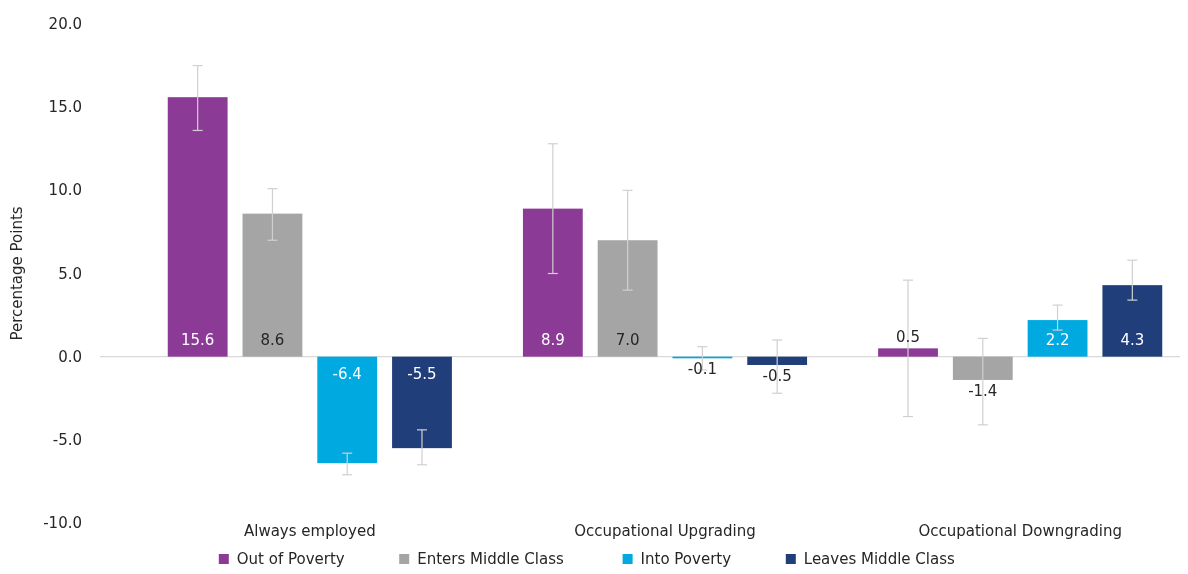 The image size is (1188, 574). What do you see at coordinates (65, 107) in the screenshot?
I see `y-tick-label: 15.0` at bounding box center [65, 107].